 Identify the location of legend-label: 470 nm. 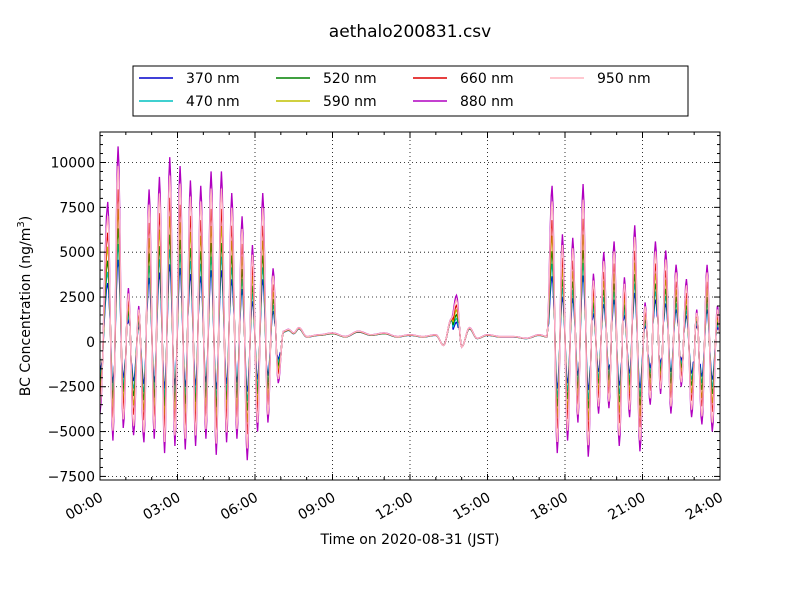
(213, 102).